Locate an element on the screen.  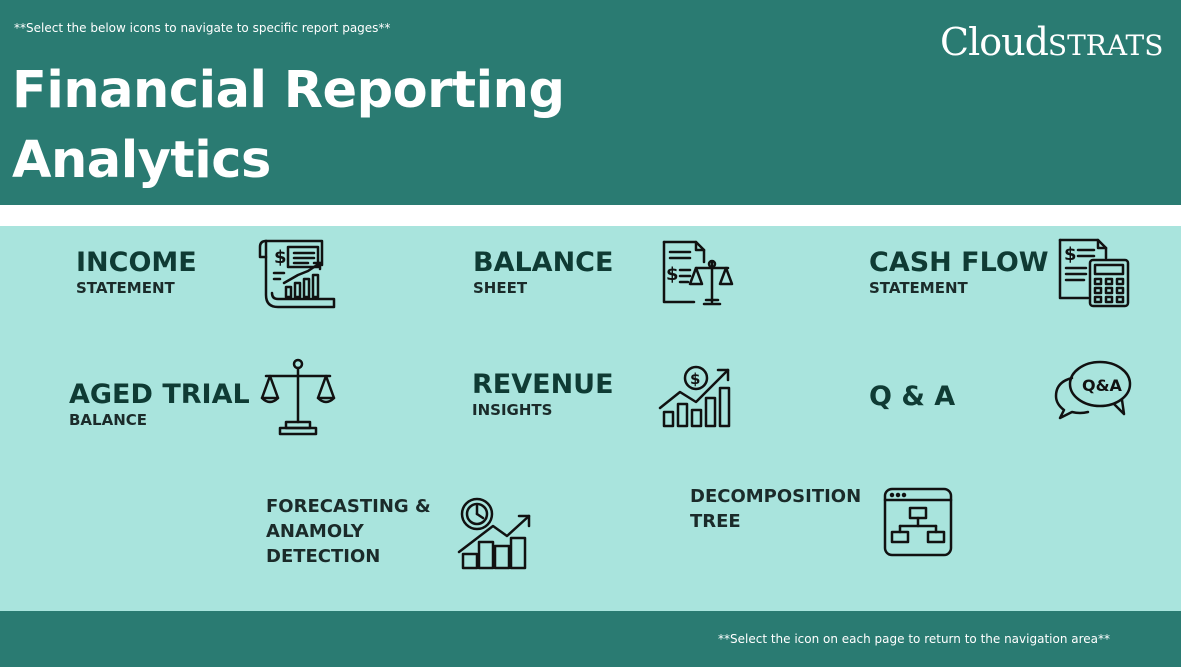
nav-qa: Q & A is located at coordinates (912, 397).